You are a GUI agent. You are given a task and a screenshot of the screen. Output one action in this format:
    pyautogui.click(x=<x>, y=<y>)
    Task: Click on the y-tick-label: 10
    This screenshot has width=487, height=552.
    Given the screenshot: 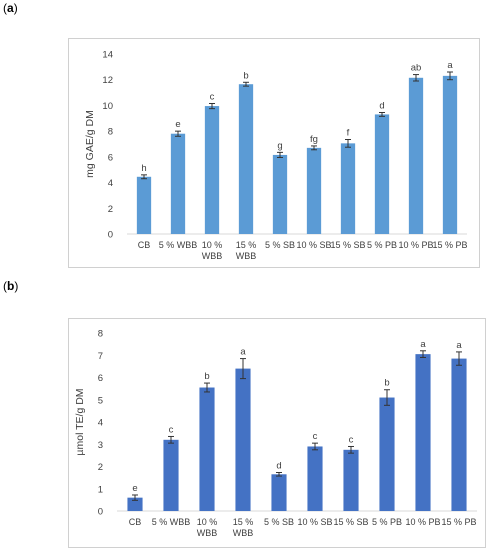 What is the action you would take?
    pyautogui.click(x=107, y=106)
    